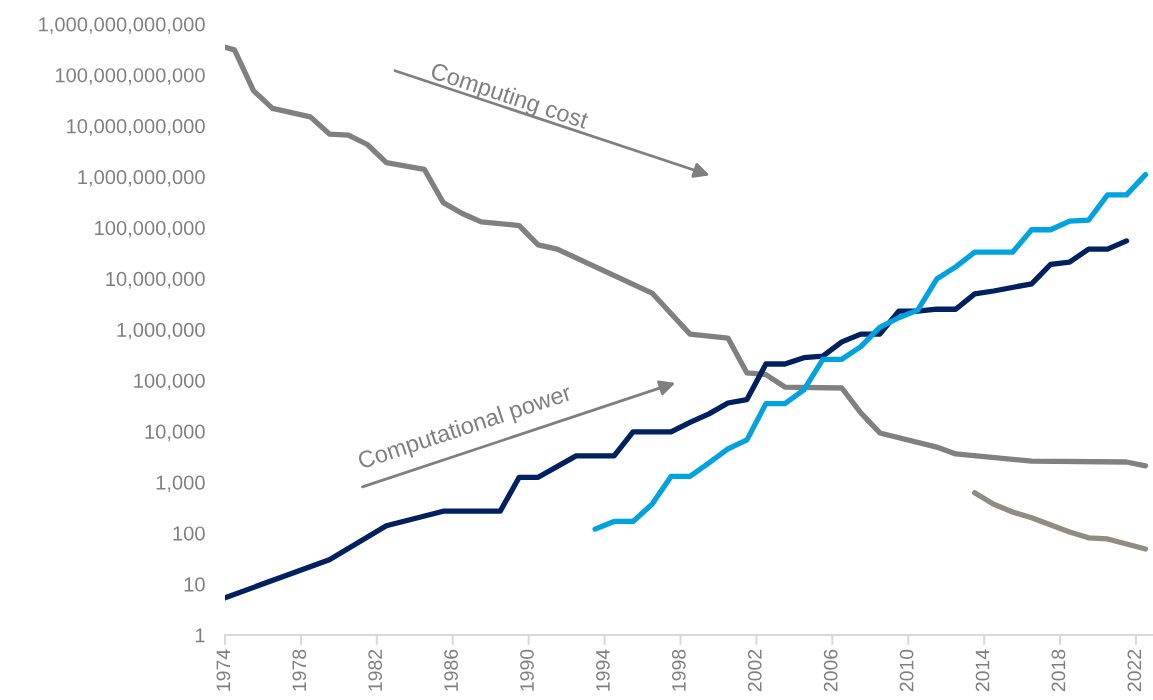 Image resolution: width=1153 pixels, height=700 pixels. Describe the element at coordinates (189, 533) in the screenshot. I see `y-tick-label: 100` at that location.